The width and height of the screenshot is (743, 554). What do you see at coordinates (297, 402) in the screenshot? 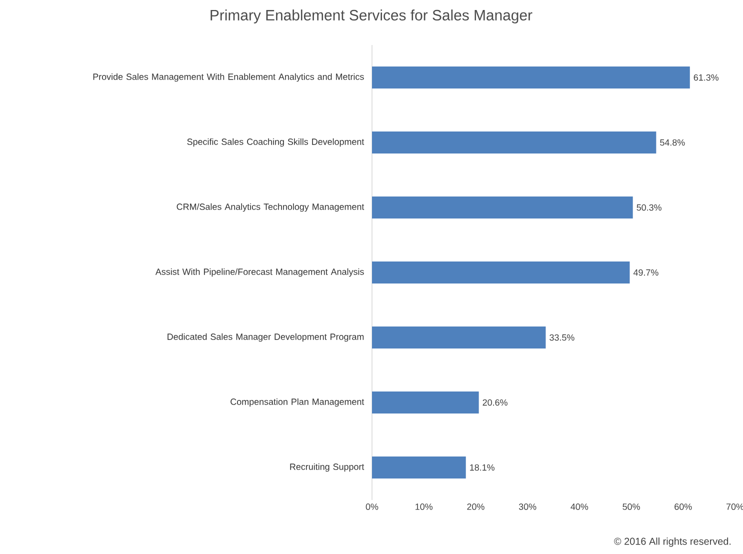
I see `y-tick-label: Compensation Plan Management` at bounding box center [297, 402].